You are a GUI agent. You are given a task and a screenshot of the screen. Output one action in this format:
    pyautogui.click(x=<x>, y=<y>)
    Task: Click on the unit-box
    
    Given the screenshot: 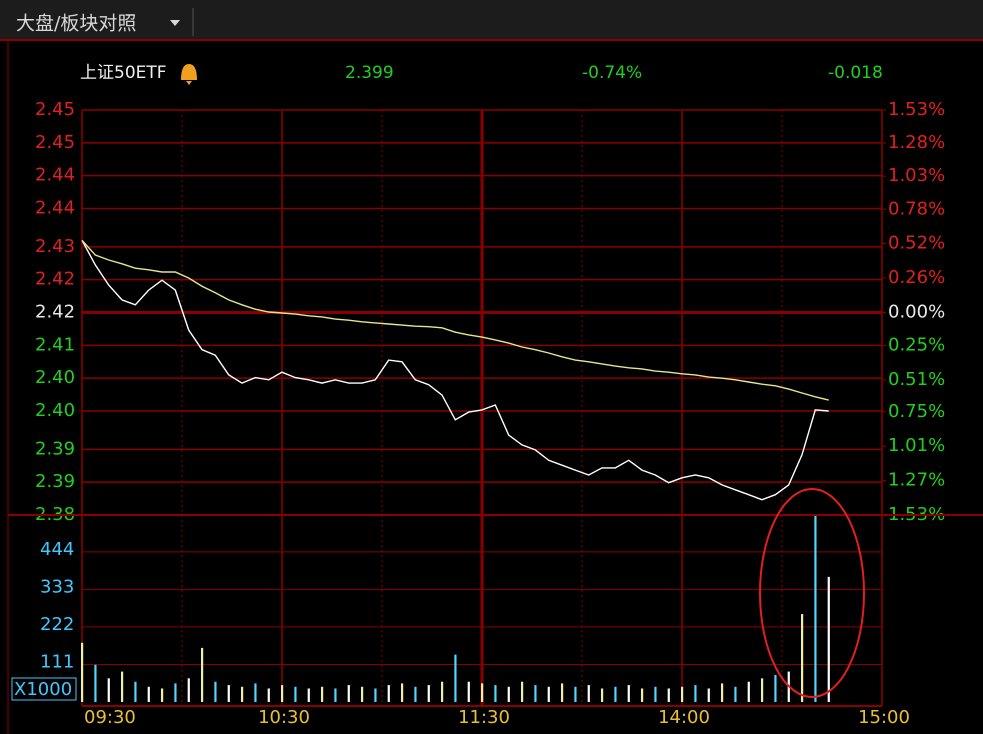 What is the action you would take?
    pyautogui.click(x=44, y=689)
    